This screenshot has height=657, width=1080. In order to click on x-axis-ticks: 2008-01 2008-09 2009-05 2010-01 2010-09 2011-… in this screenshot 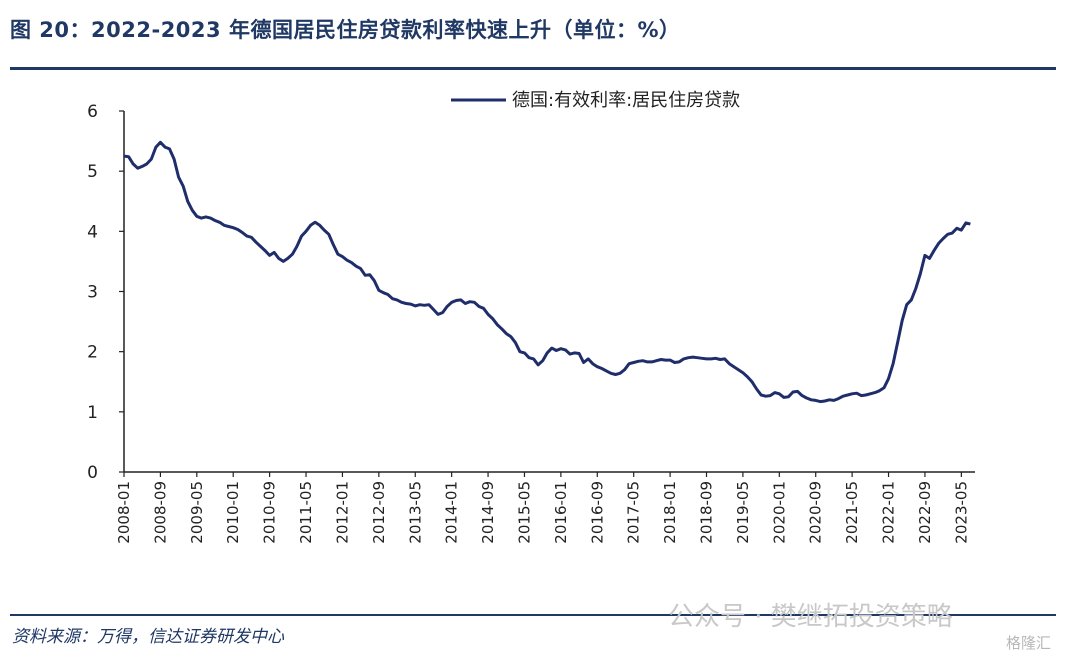, I will do `click(542, 508)`.